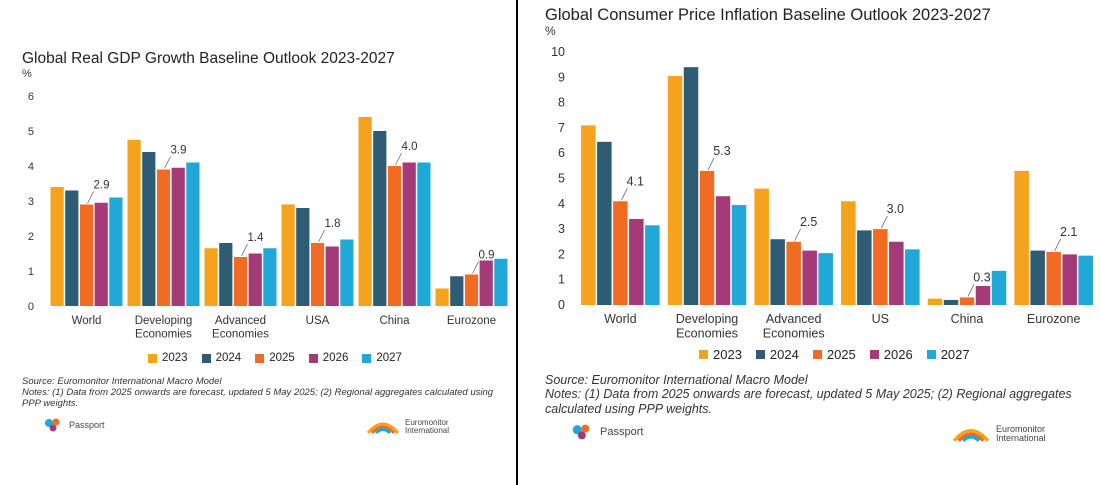 The height and width of the screenshot is (485, 1100). What do you see at coordinates (841, 354) in the screenshot?
I see `legend-label: 2025` at bounding box center [841, 354].